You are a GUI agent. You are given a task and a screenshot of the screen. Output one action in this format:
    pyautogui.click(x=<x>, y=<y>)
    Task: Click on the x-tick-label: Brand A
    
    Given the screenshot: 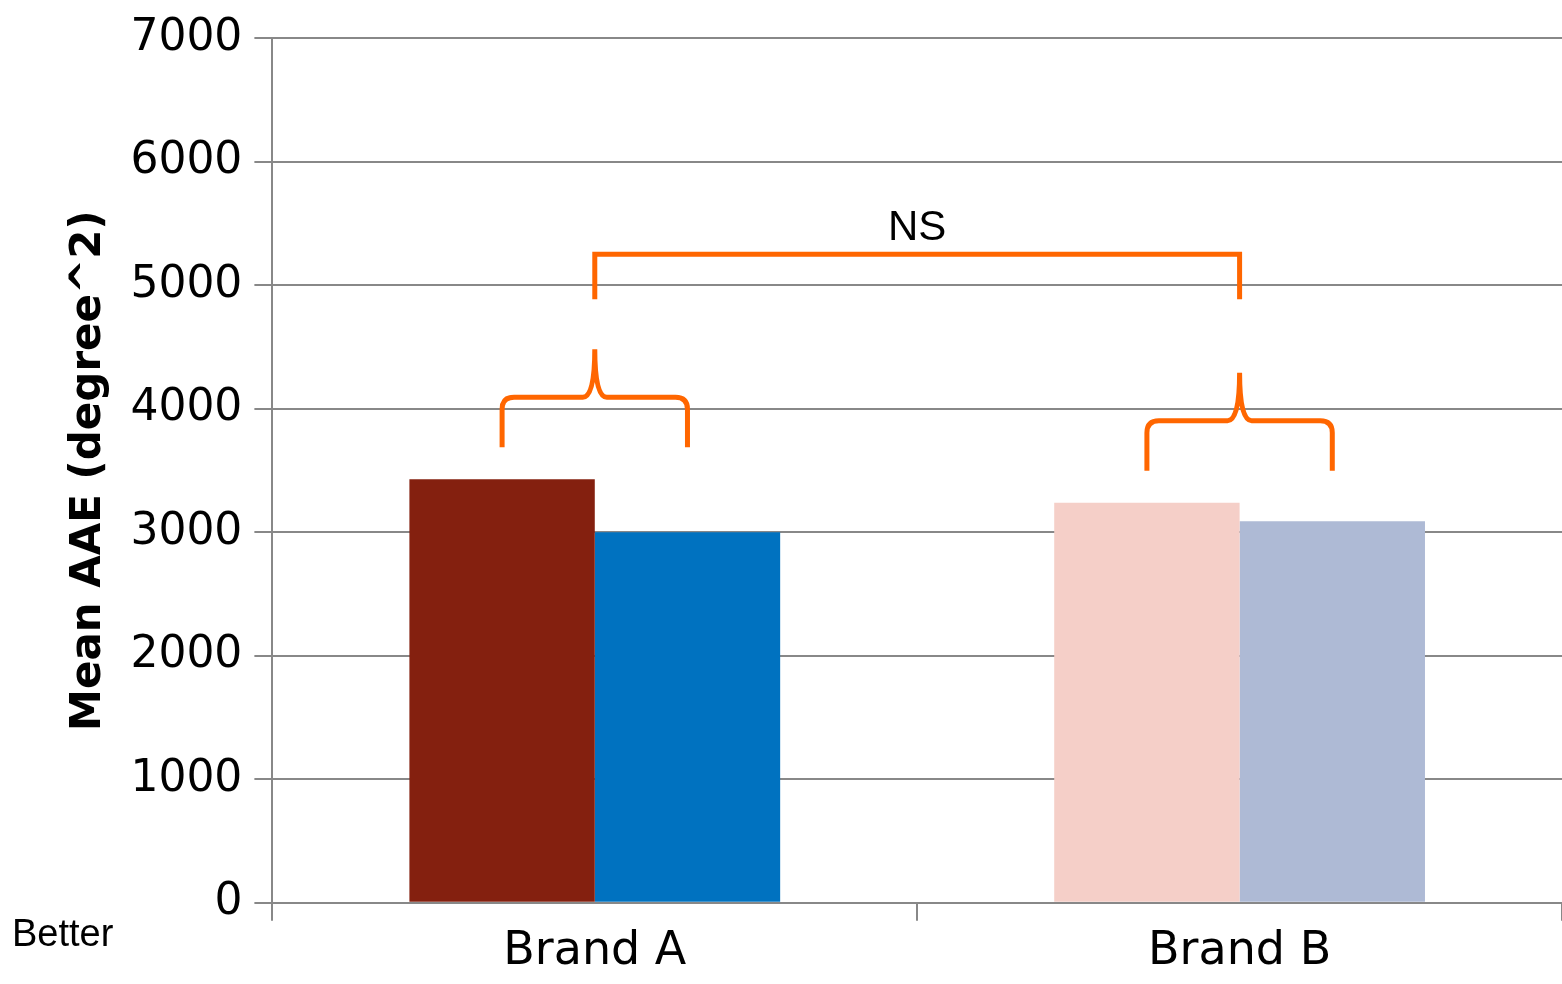 What is the action you would take?
    pyautogui.click(x=595, y=948)
    